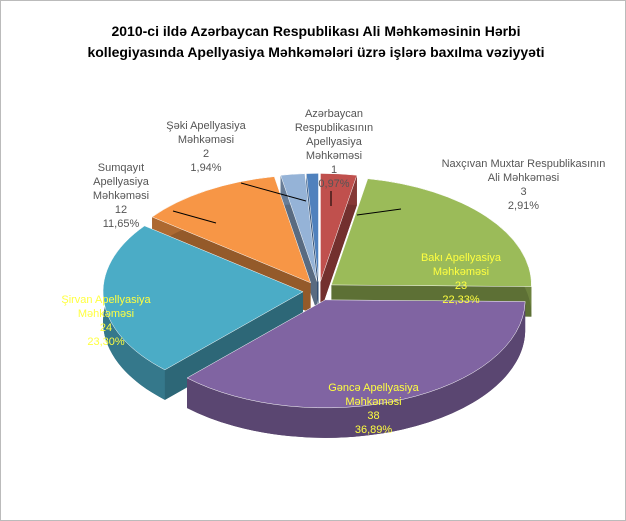  I want to click on data-label: Sumqayıt Apellyasiya Məhkəməsi 12 11,65%, so click(121, 196).